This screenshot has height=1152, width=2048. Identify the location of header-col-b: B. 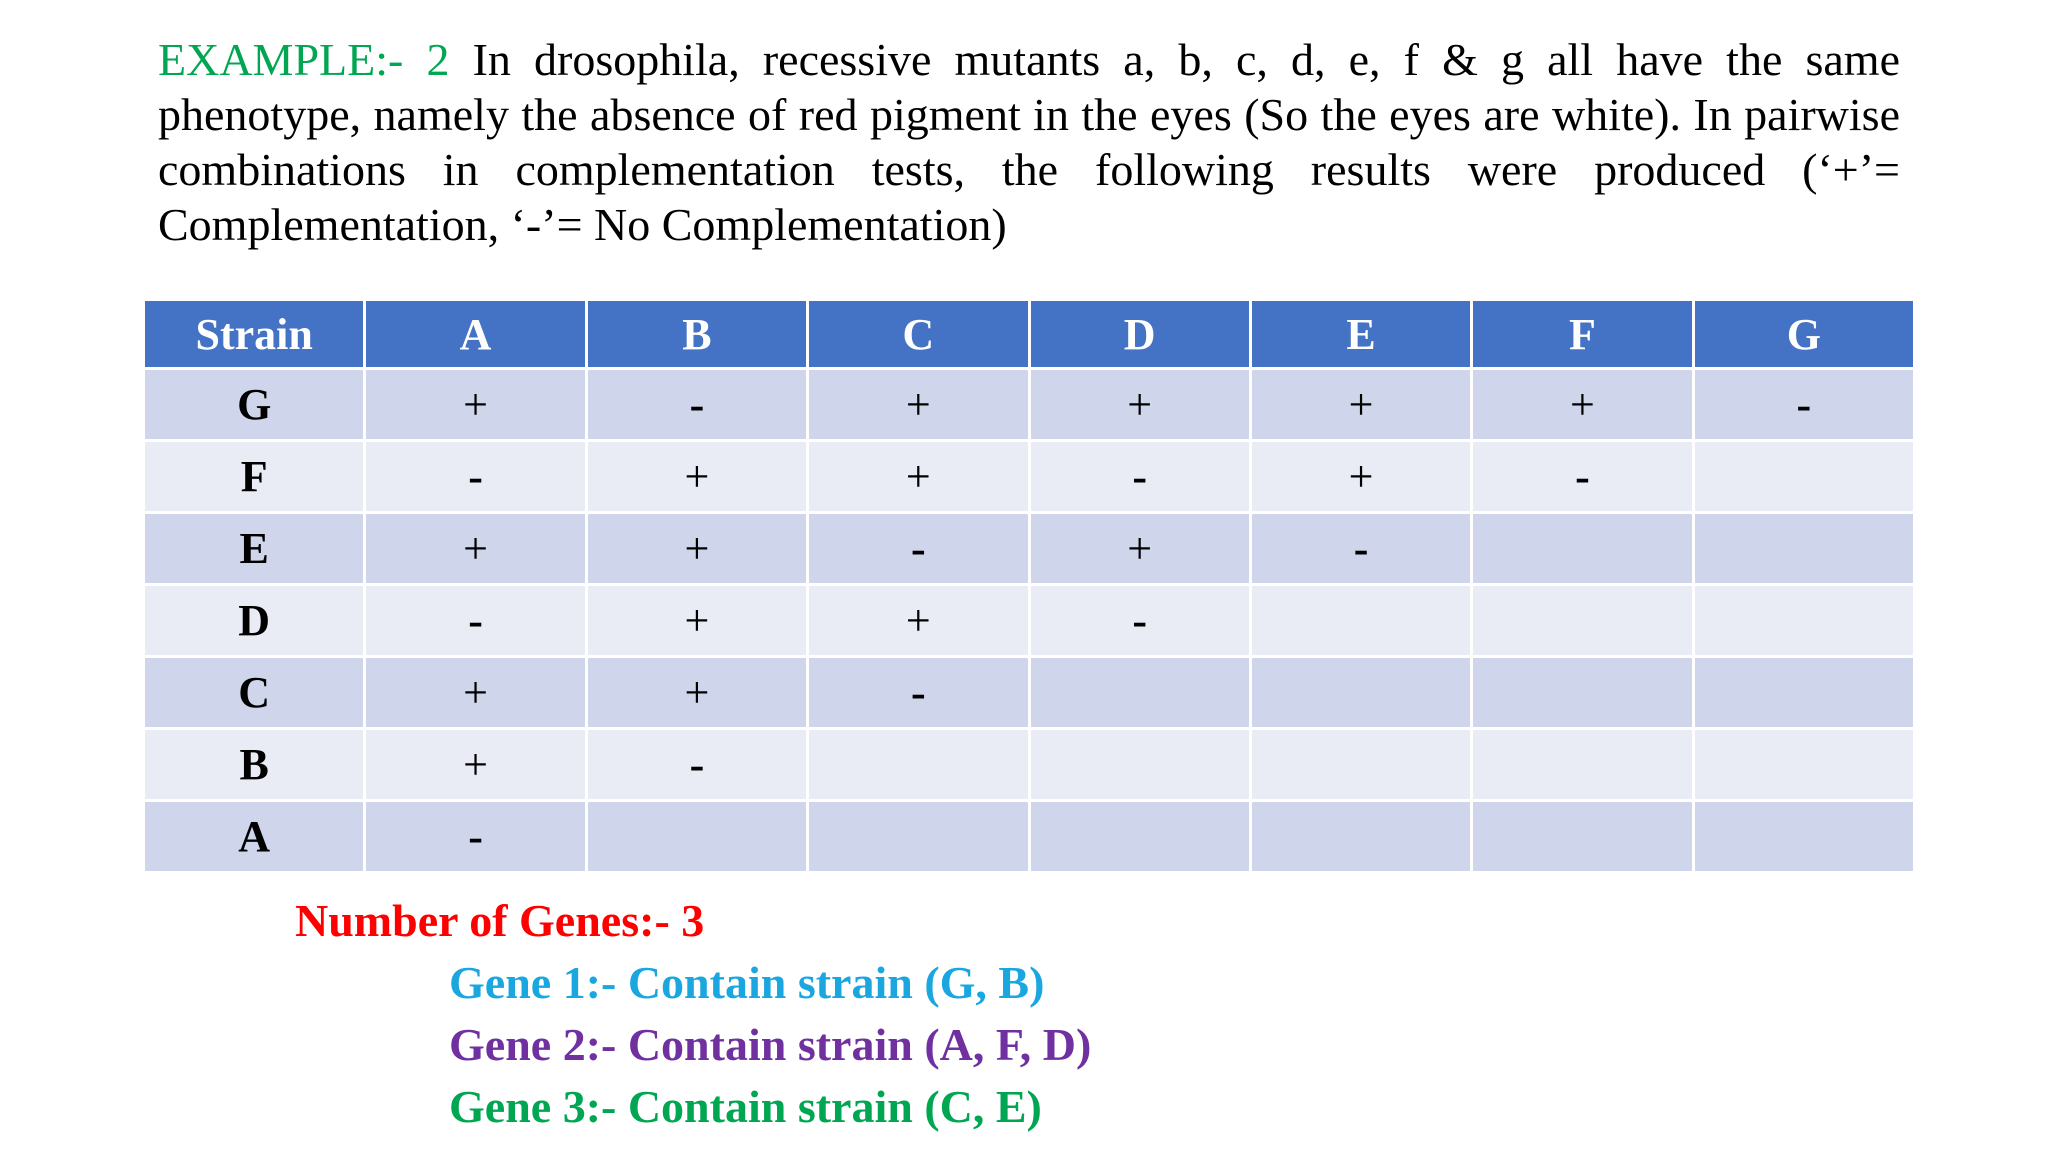
(697, 334).